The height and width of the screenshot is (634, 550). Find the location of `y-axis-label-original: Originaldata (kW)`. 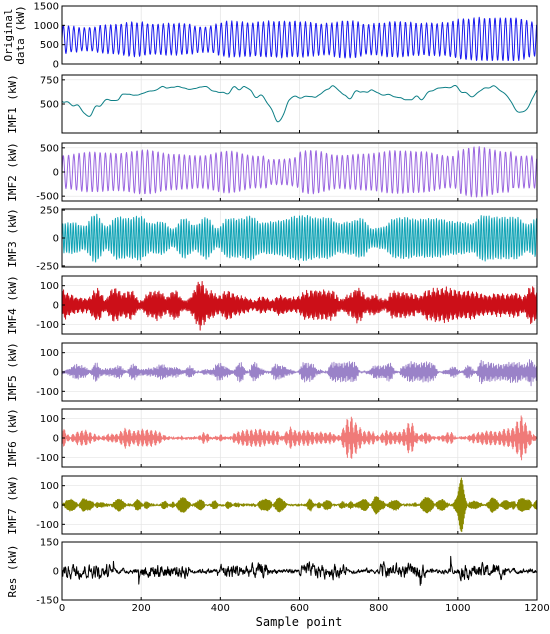

y-axis-label-original: Originaldata (kW) is located at coordinates (14, 35).